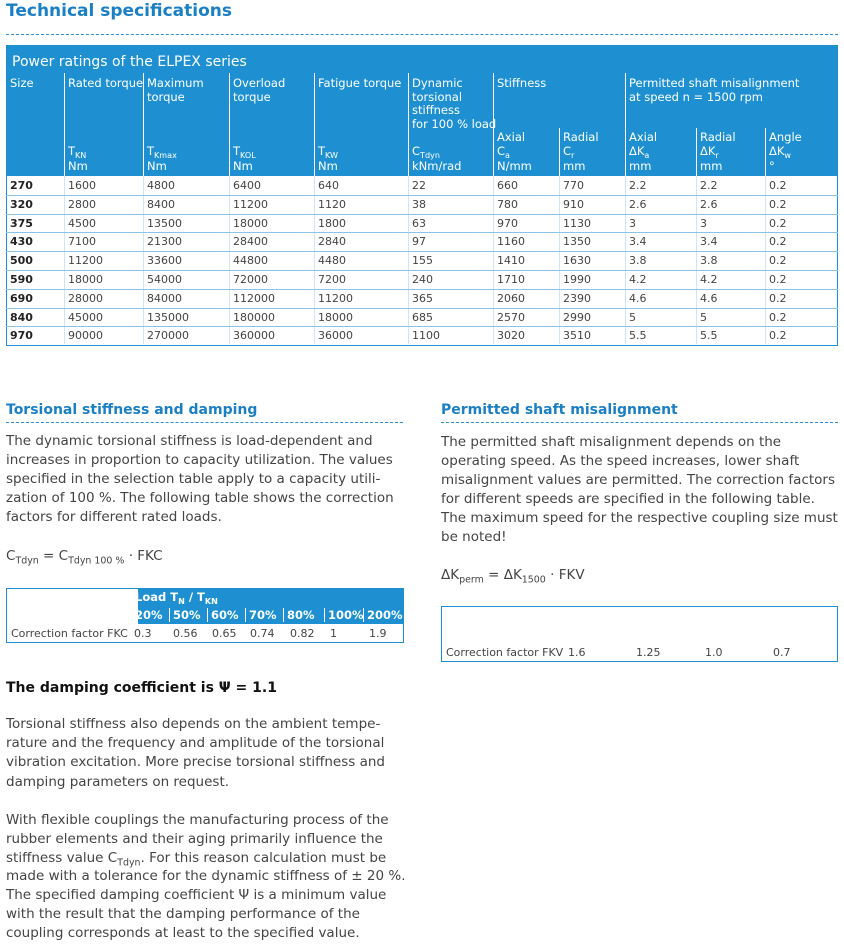  I want to click on column-symbol: TKN, so click(77, 152).